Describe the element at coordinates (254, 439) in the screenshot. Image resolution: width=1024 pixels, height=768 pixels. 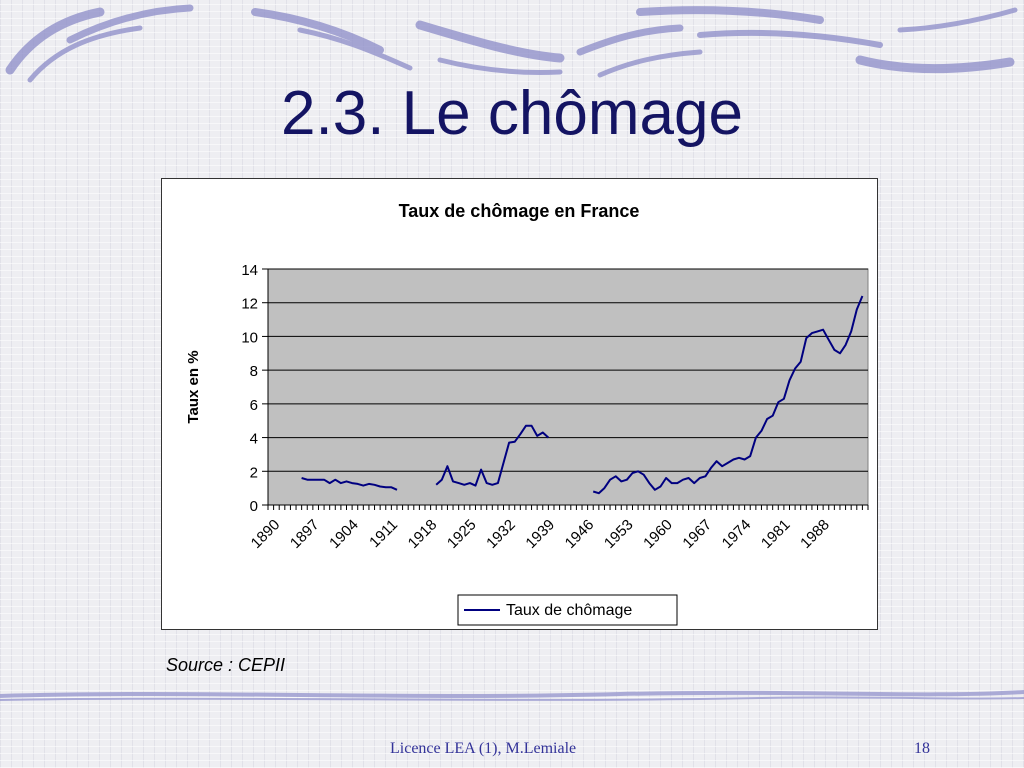
I see `y-tick-label: 4` at that location.